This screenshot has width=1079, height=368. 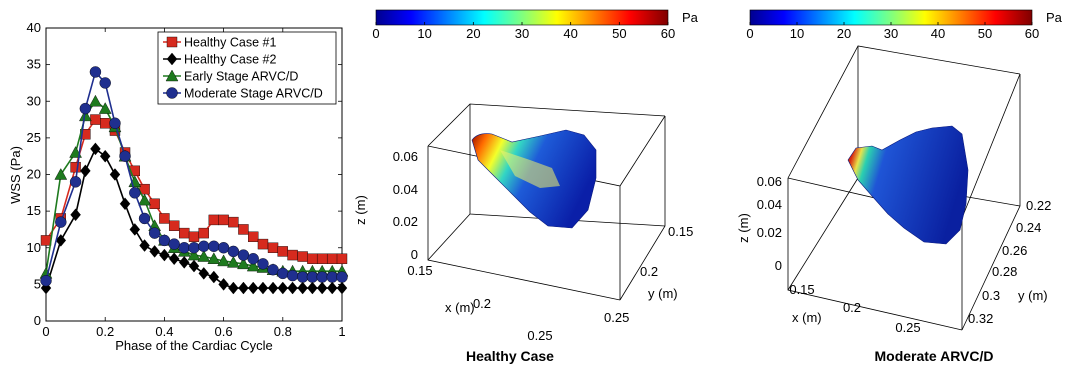 I want to click on legend-label: Moderate Stage ARVC/D, so click(x=253, y=94).